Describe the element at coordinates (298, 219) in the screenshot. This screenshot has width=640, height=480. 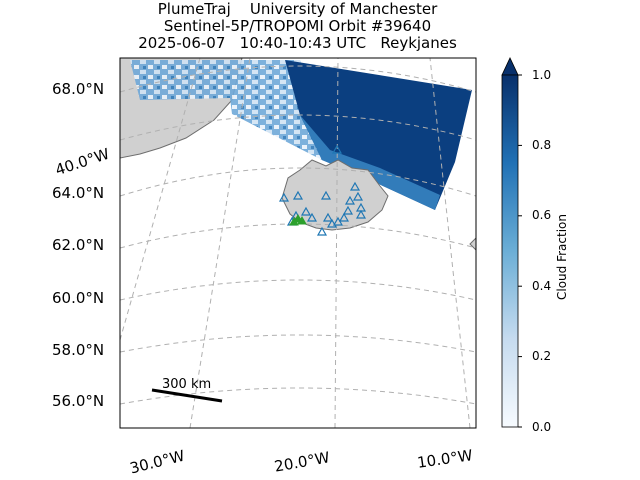
I see `volcano-markers` at that location.